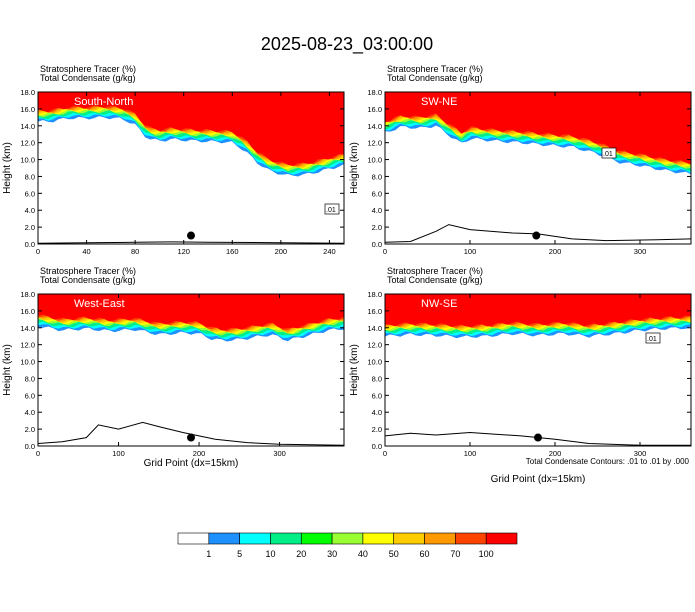  I want to click on panel-name: South-North, so click(103, 102).